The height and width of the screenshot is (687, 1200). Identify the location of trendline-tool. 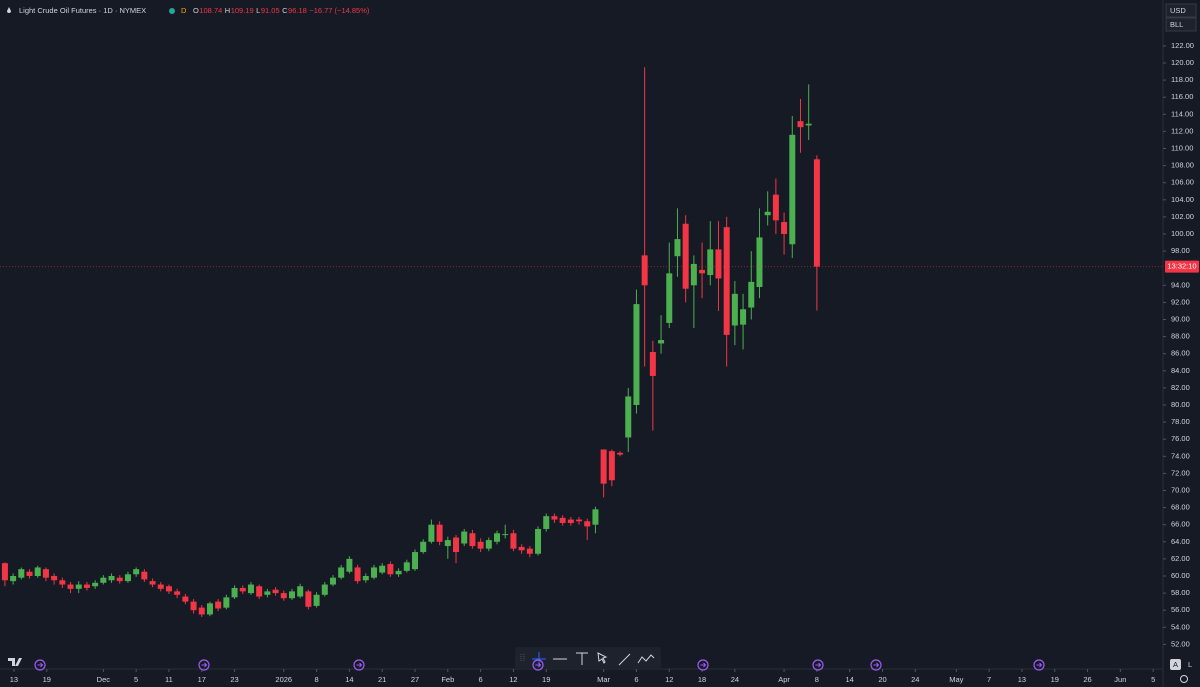
(624, 659).